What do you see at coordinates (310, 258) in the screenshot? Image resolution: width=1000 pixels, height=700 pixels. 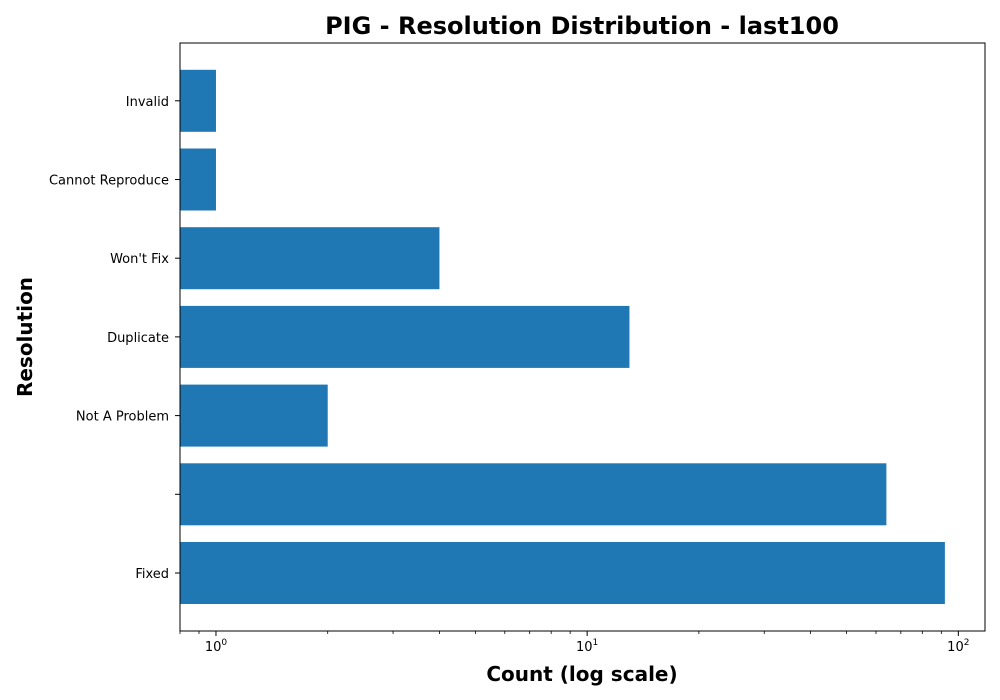 I see `bar-won-t-fix` at bounding box center [310, 258].